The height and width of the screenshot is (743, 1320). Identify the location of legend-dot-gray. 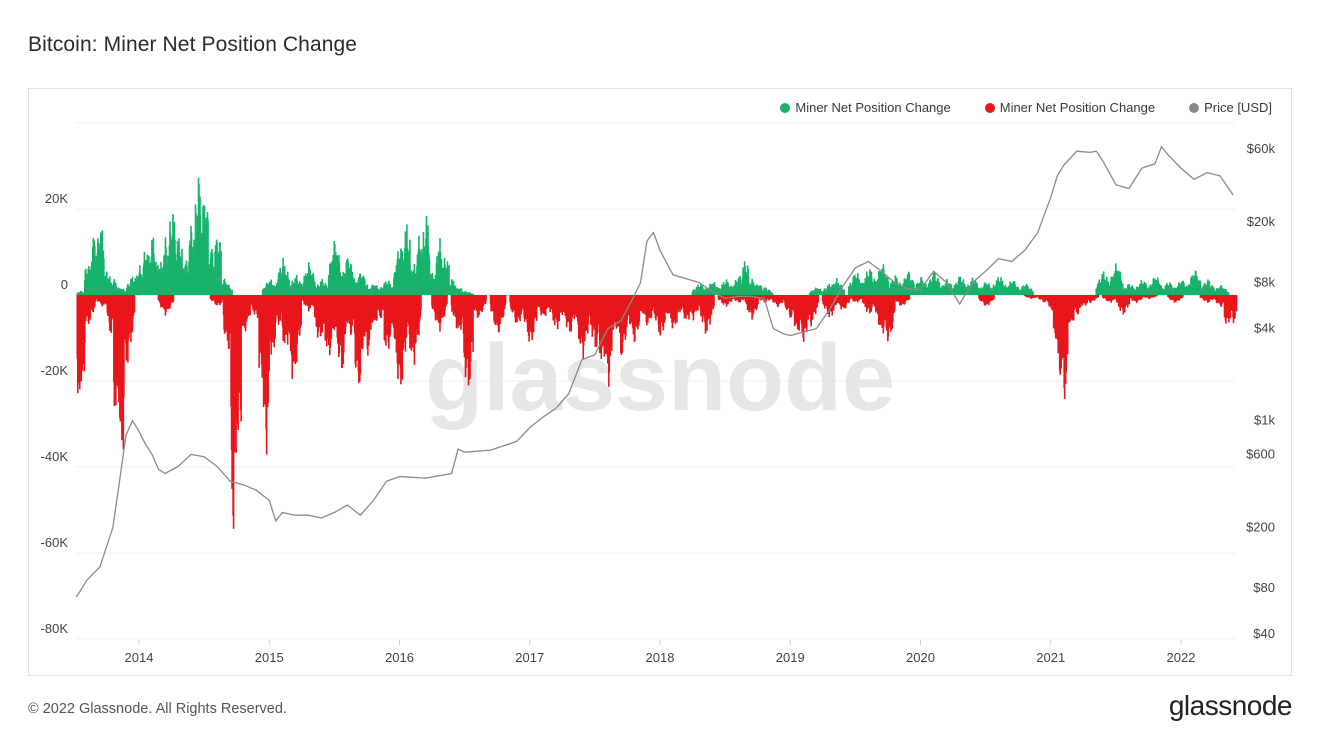
(1194, 107).